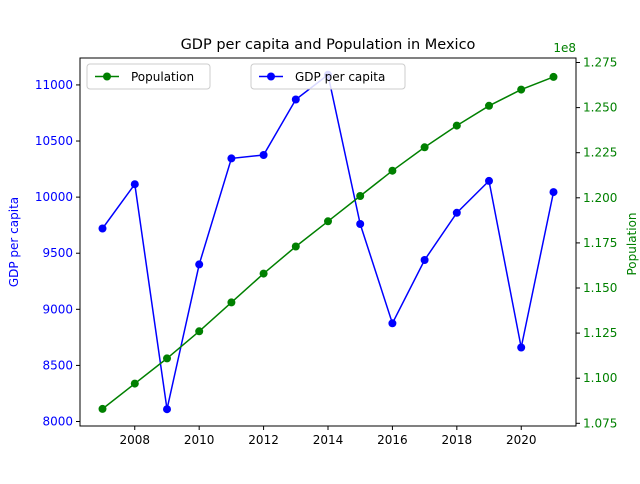 This screenshot has height=484, width=640. I want to click on y-right-tick-label: 1.100, so click(600, 378).